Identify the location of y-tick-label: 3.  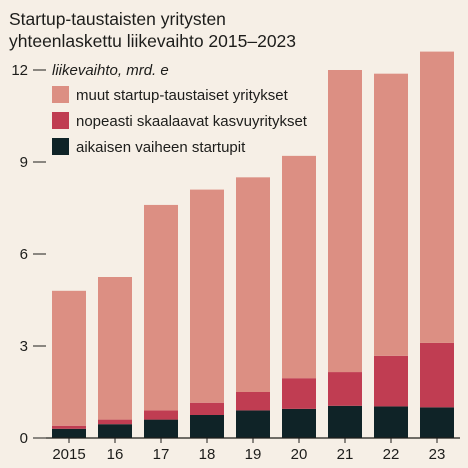
(24, 346).